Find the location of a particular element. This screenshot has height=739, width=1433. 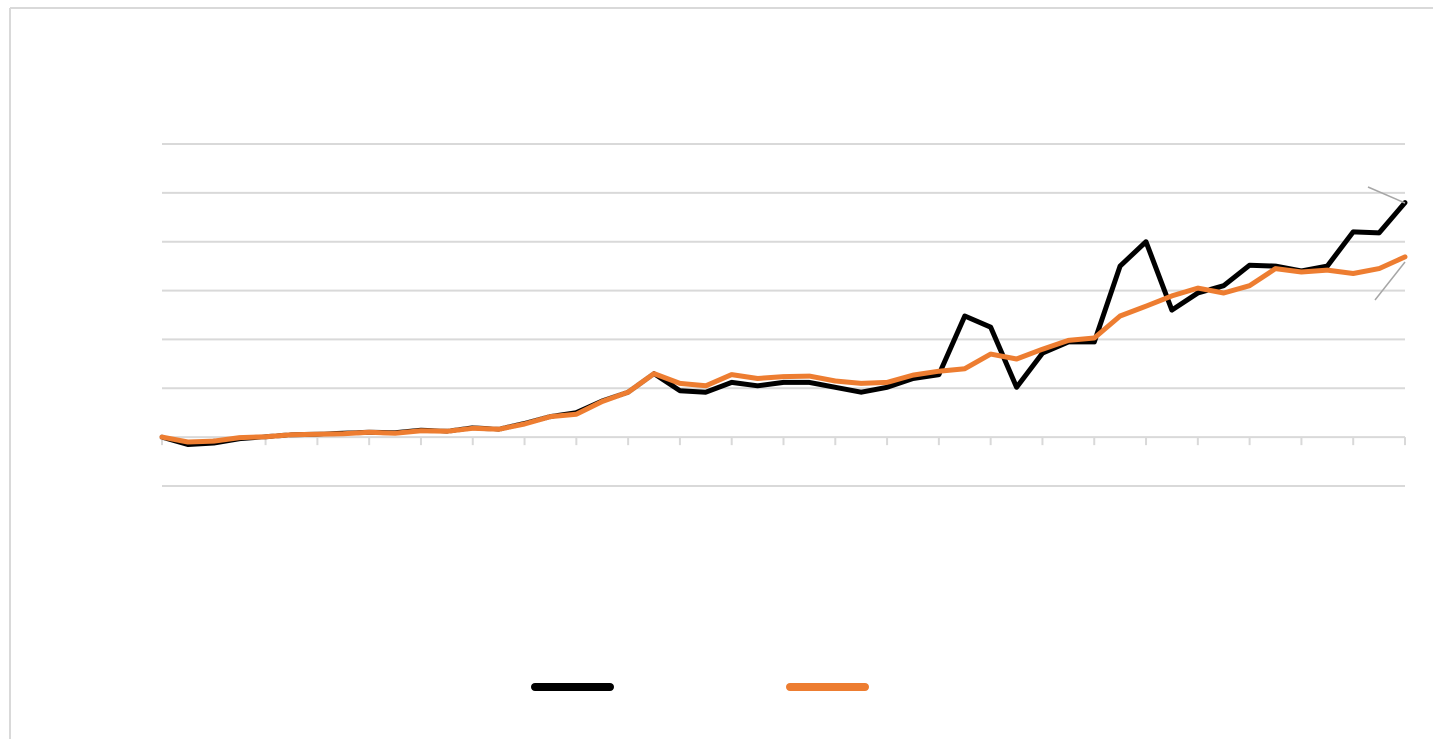

x-axis is located at coordinates (783, 441).